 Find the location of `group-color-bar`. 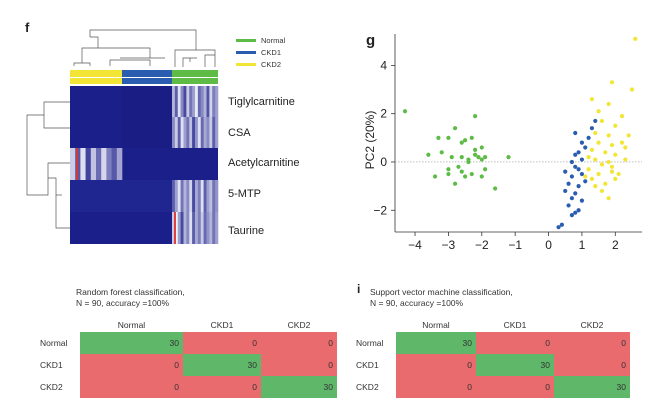

group-color-bar is located at coordinates (144, 77).